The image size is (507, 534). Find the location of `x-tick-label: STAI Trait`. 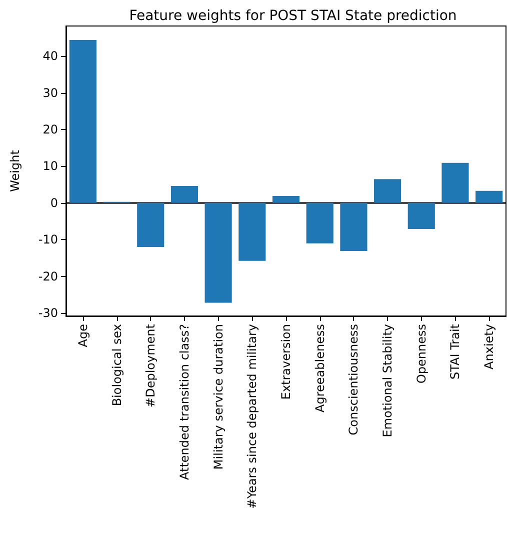

x-tick-label: STAI Trait is located at coordinates (455, 352).